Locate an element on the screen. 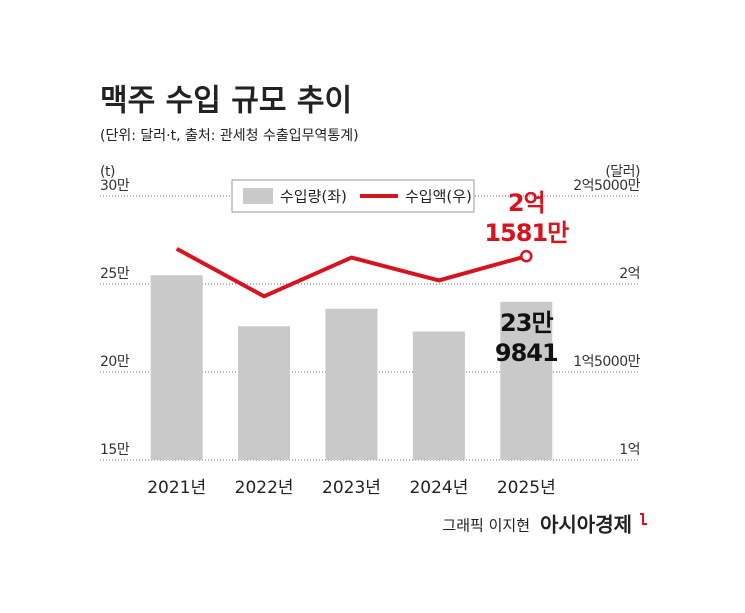 This screenshot has height=613, width=745. line is located at coordinates (351, 273).